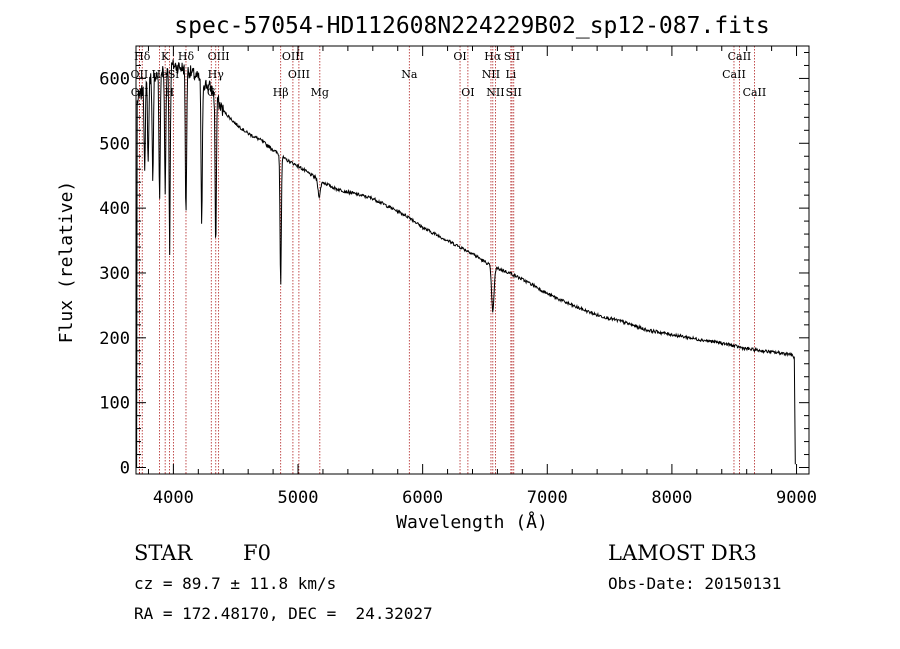  What do you see at coordinates (163, 553) in the screenshot?
I see `object-class: STAR` at bounding box center [163, 553].